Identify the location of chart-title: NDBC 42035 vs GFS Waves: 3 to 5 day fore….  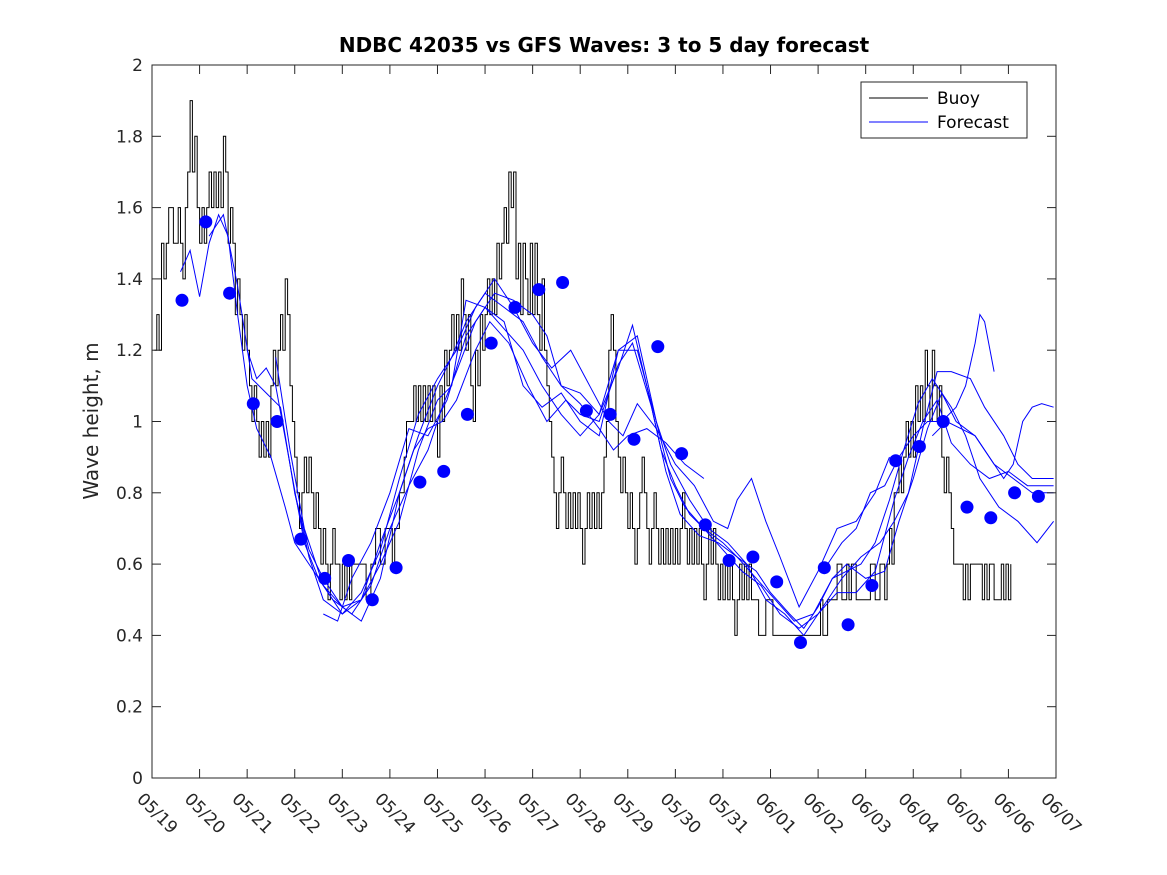
(604, 45).